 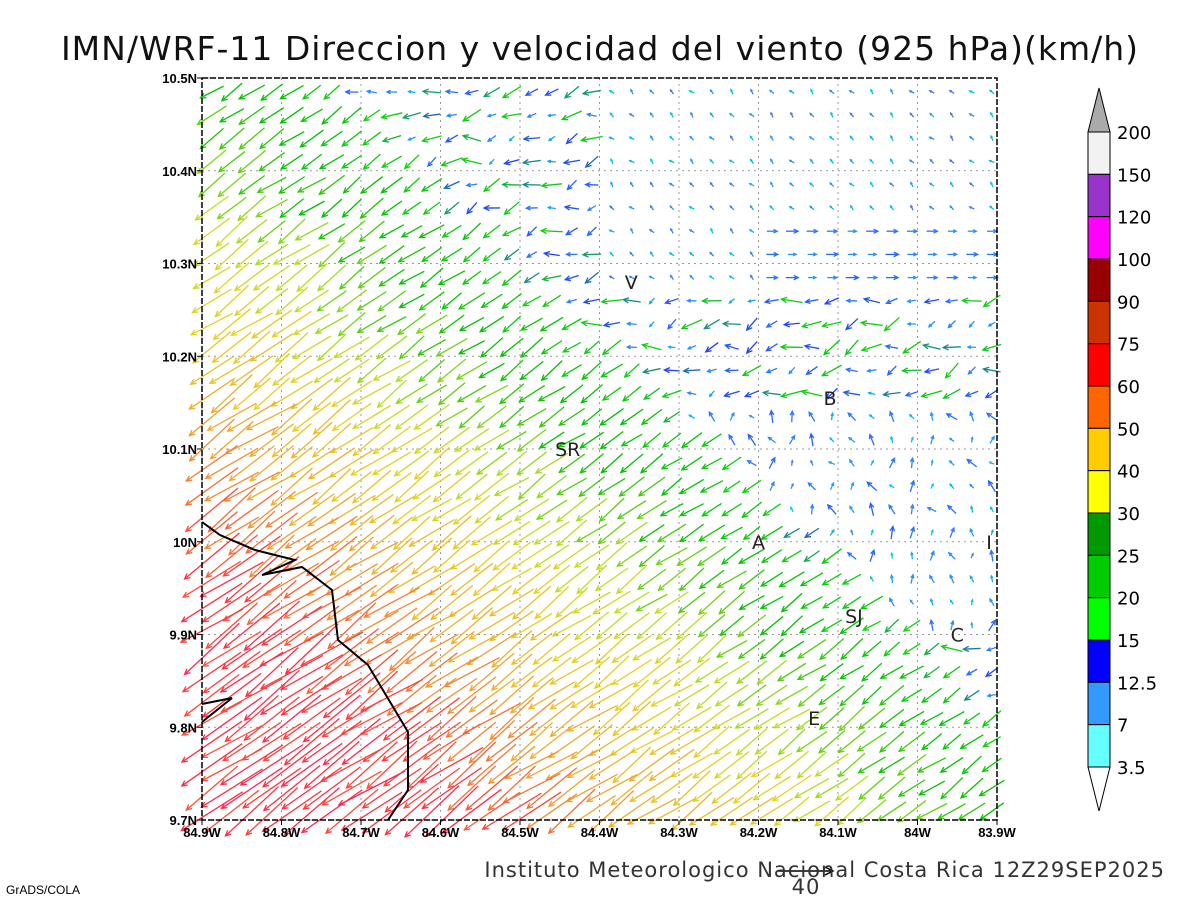 What do you see at coordinates (997, 832) in the screenshot?
I see `lon-tick-label: 83.9W` at bounding box center [997, 832].